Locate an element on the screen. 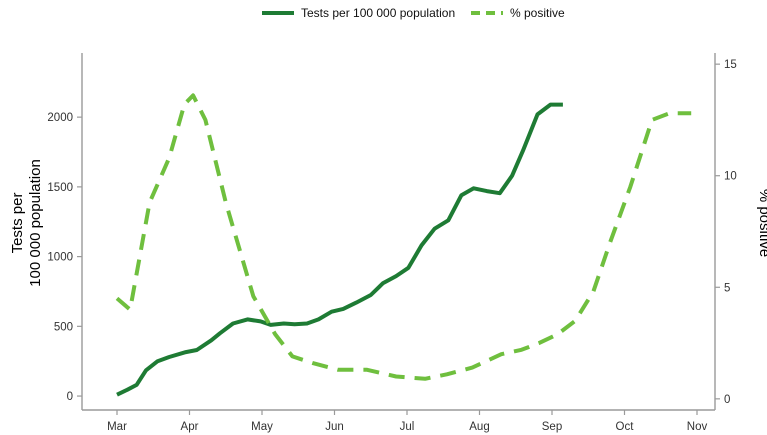 This screenshot has width=767, height=435. x-tick-label: Apr is located at coordinates (190, 427).